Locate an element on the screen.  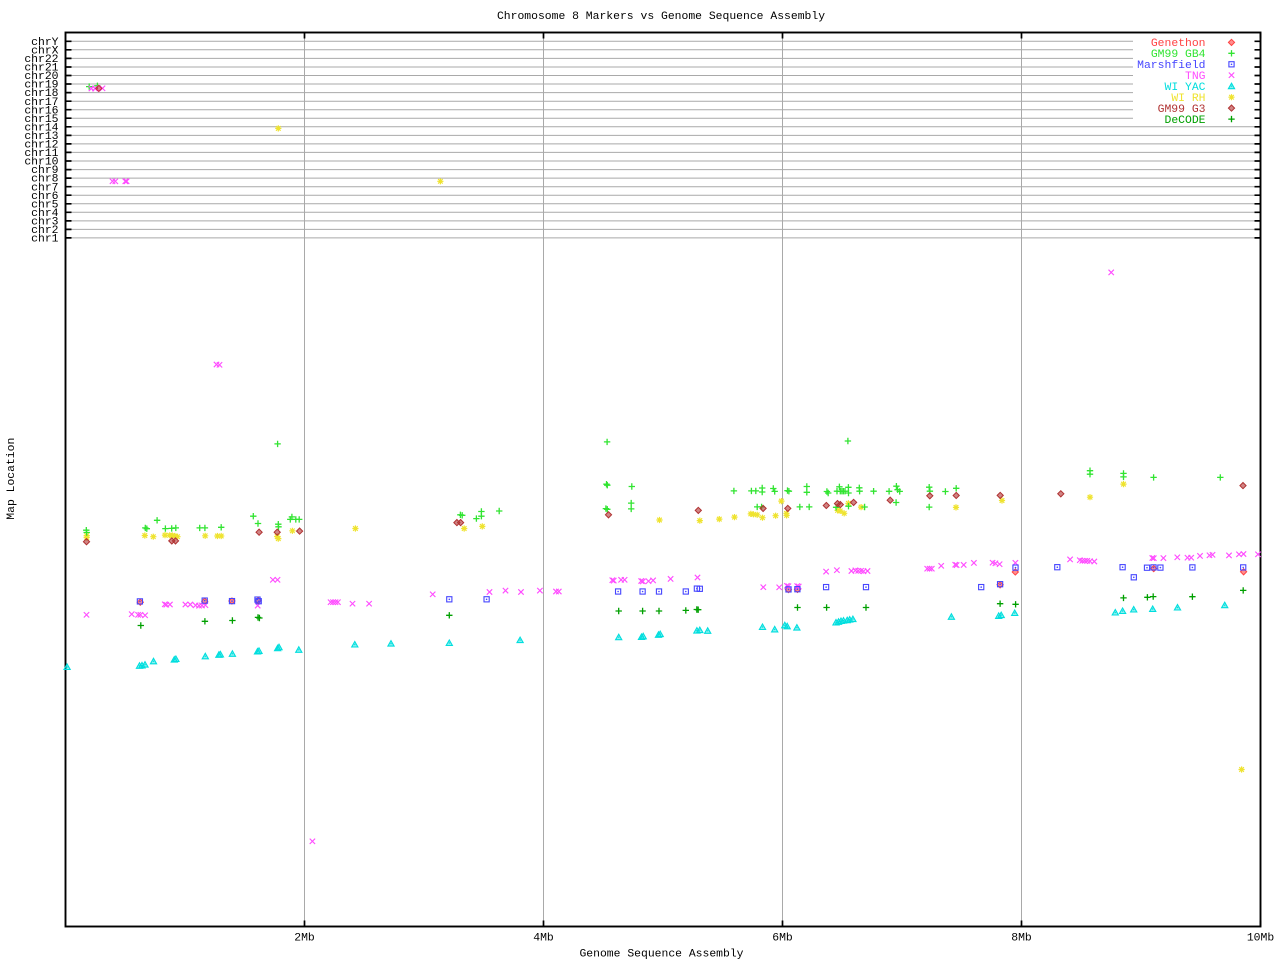
svg-text: chr13 is located at coordinates (41, 137).